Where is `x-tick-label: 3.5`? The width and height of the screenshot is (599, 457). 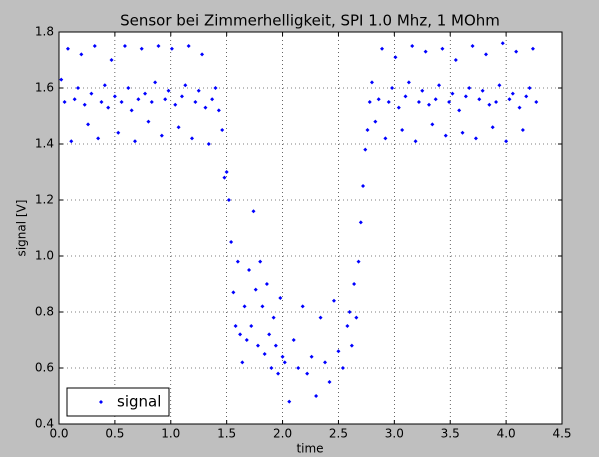 x-tick-label: 3.5 is located at coordinates (450, 434).